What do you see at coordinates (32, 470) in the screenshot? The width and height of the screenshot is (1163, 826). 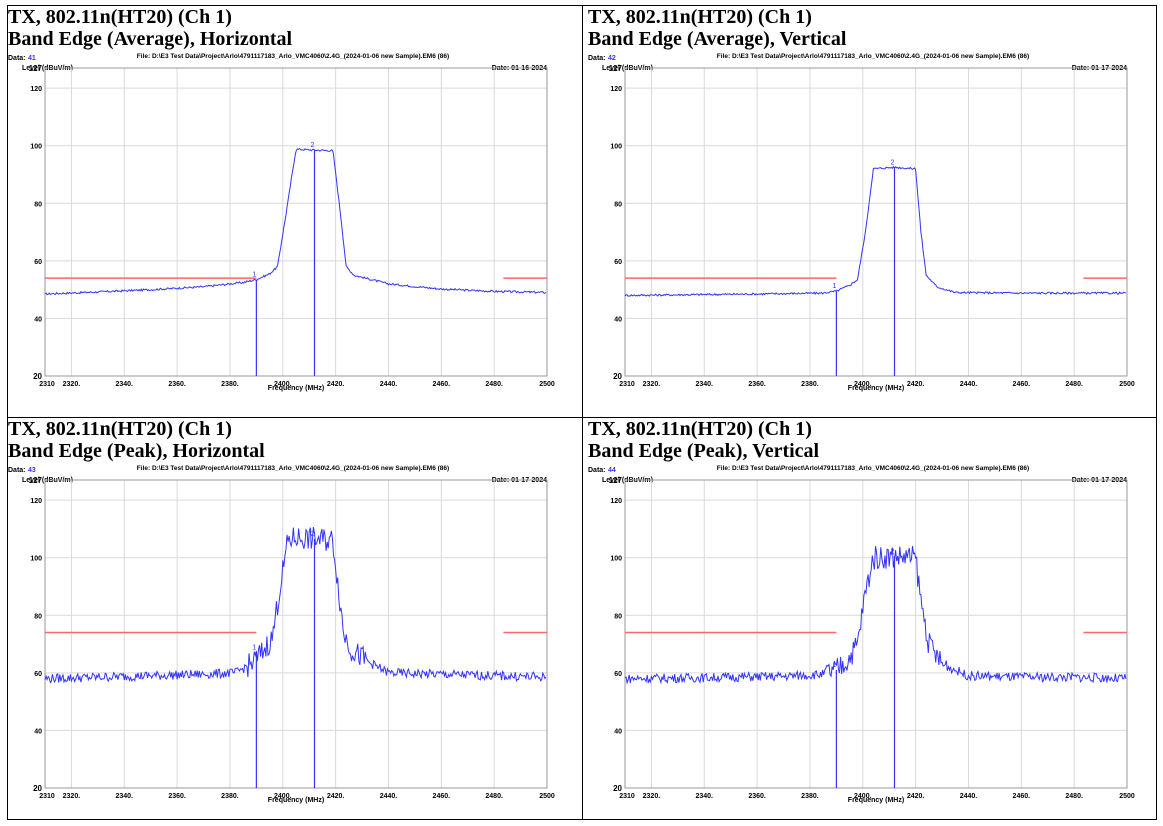 I see `data-id: 43` at bounding box center [32, 470].